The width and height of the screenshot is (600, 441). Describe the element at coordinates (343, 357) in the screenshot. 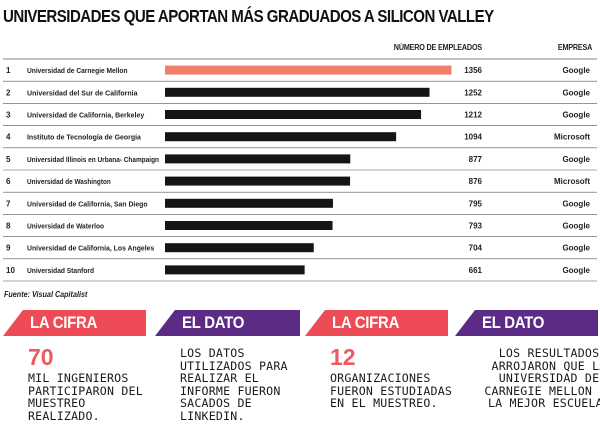

I see `card-big-number: 12` at that location.